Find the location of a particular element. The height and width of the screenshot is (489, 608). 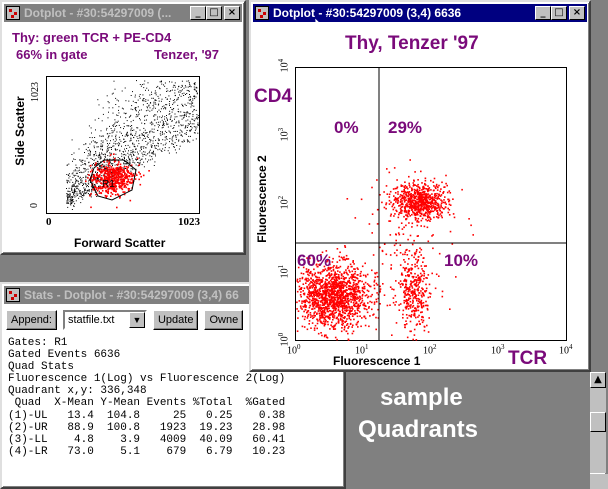

stats-file-value: statfile.txt is located at coordinates (91, 320).